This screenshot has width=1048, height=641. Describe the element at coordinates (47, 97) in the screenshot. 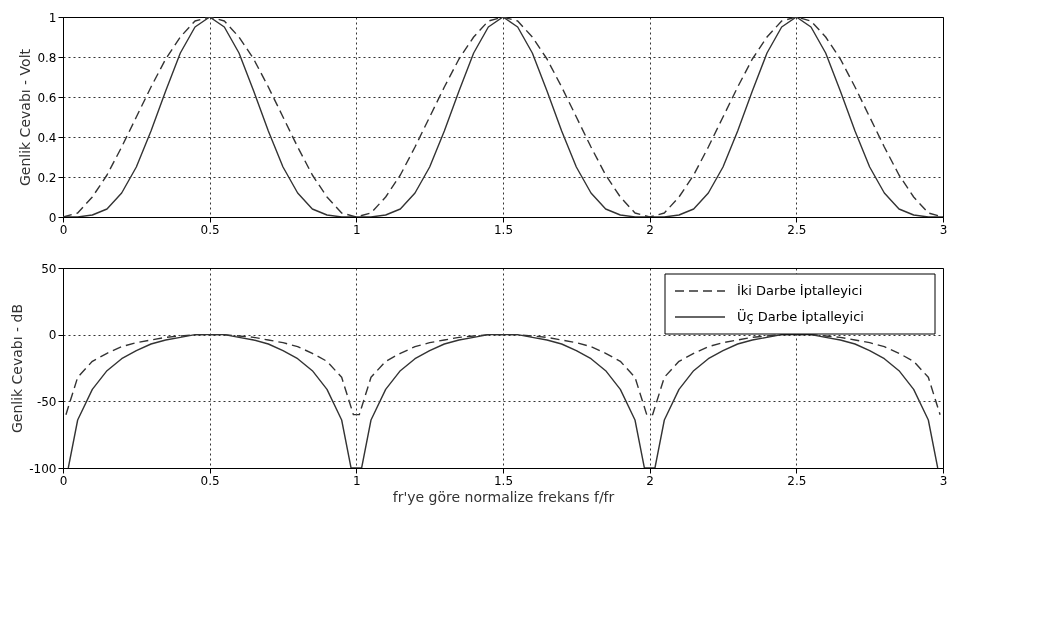

I see `y-tick-label: 0.6` at that location.